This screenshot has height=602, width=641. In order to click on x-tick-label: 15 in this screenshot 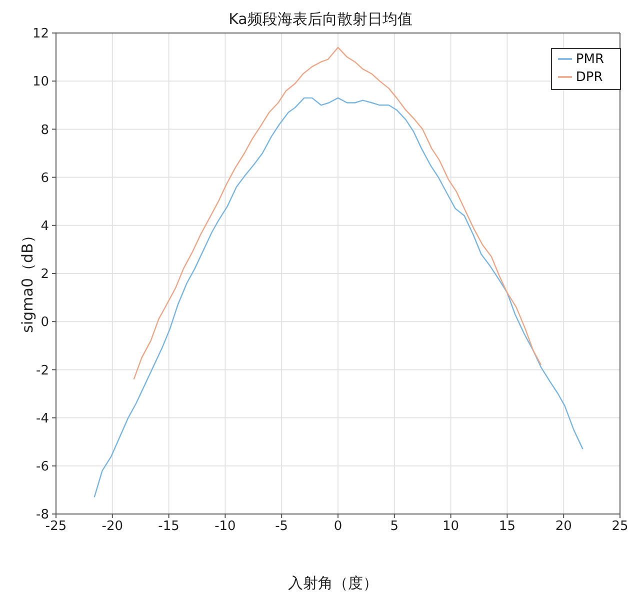, I will do `click(507, 526)`.